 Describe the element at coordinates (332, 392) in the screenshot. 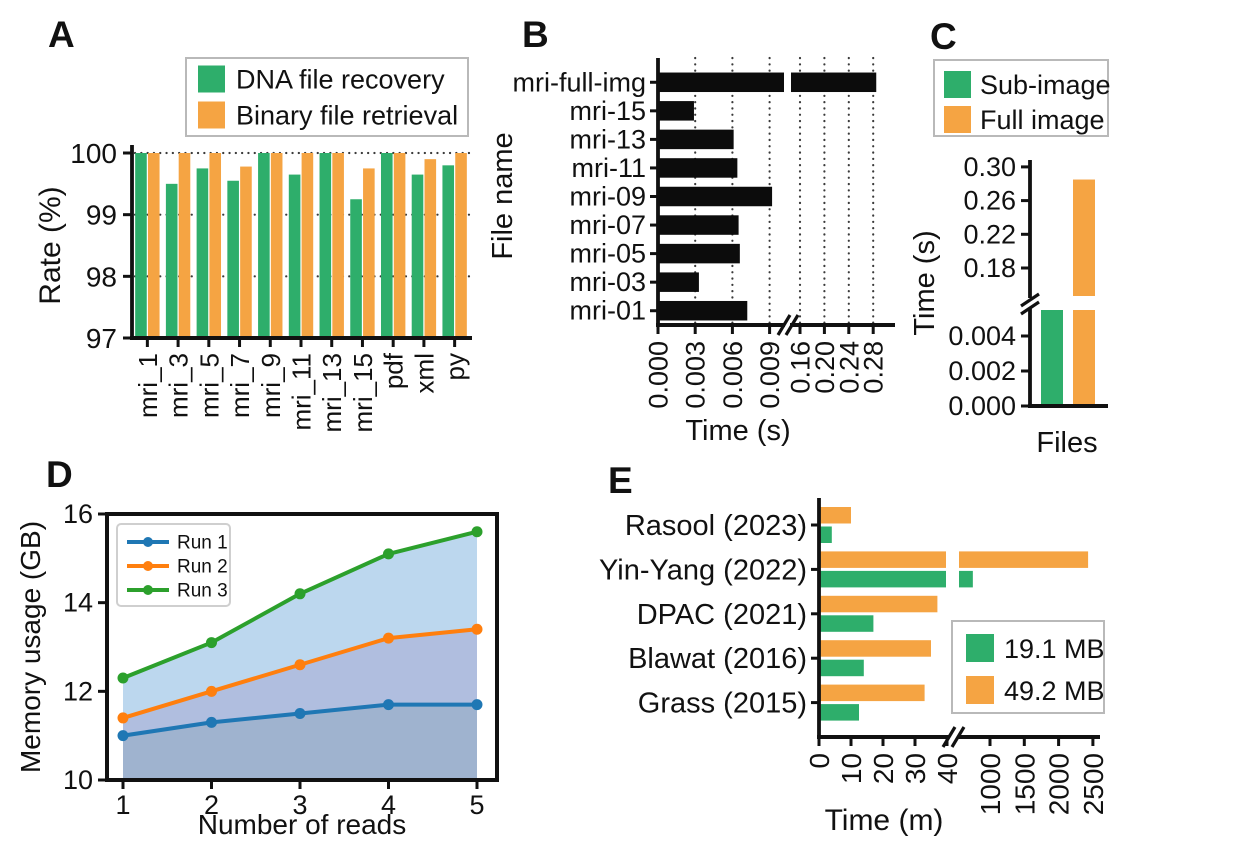

I see `x-tick-label: mri_13` at that location.